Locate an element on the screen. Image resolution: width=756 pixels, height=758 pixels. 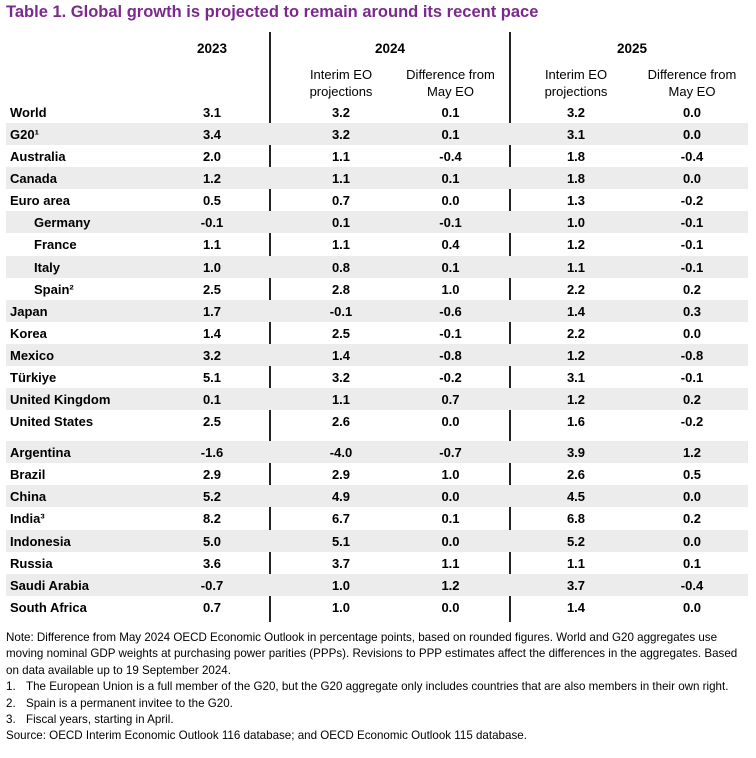
cell-v2023: 1.1 is located at coordinates (212, 245).